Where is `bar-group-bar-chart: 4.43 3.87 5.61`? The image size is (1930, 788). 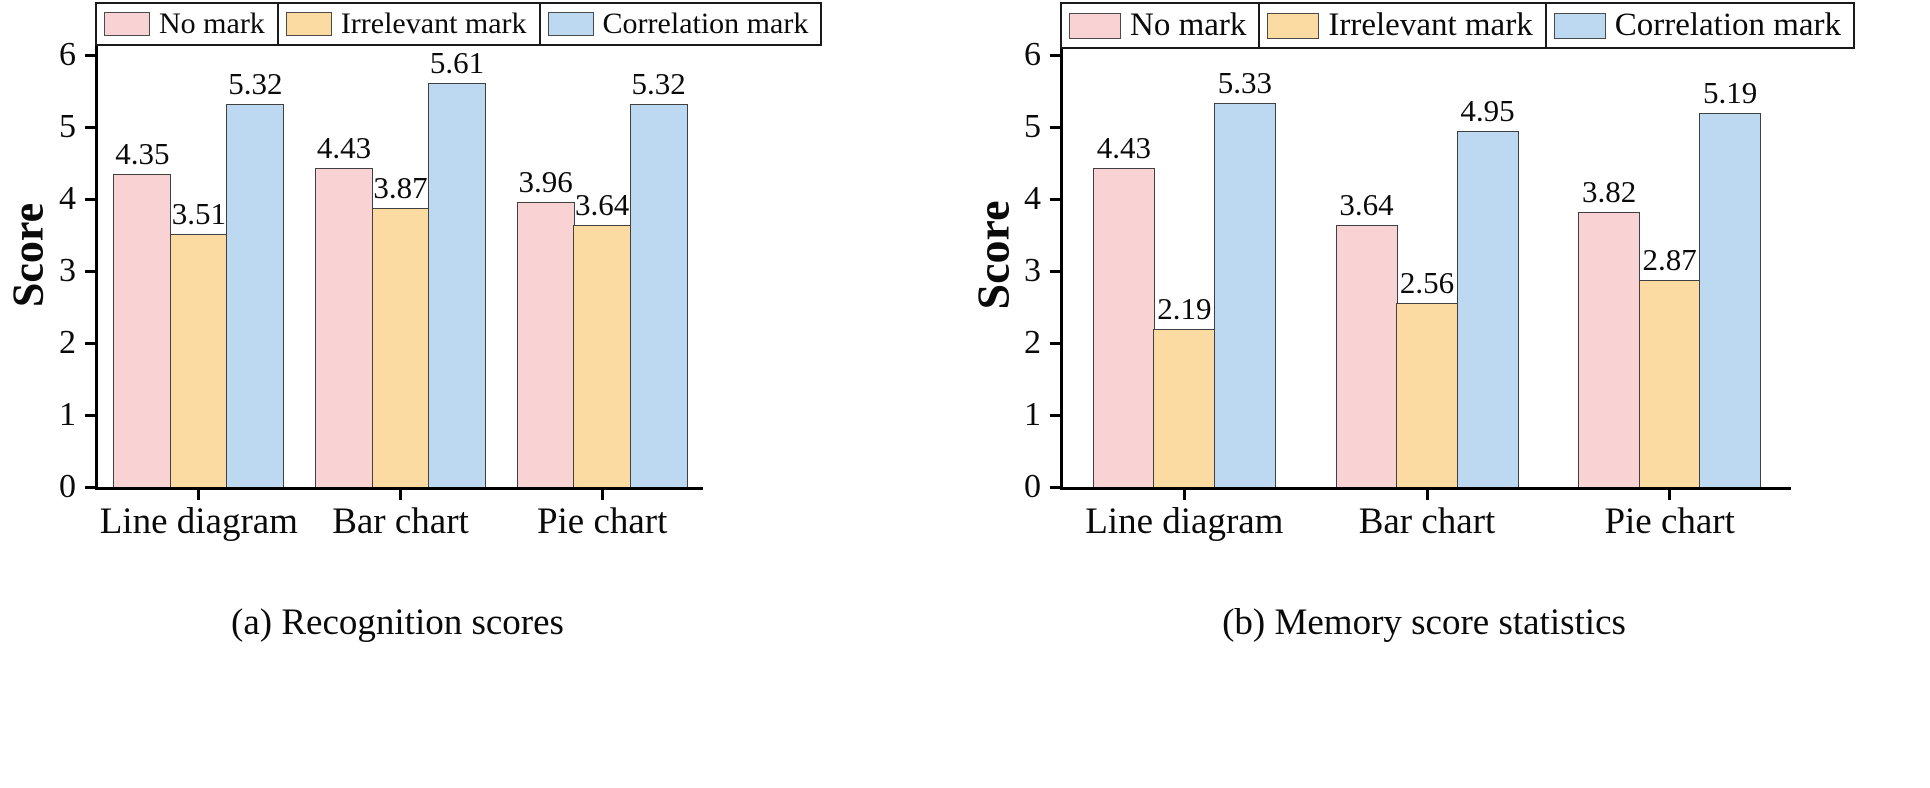 bar-group-bar-chart: 4.43 3.87 5.61 is located at coordinates (401, 266).